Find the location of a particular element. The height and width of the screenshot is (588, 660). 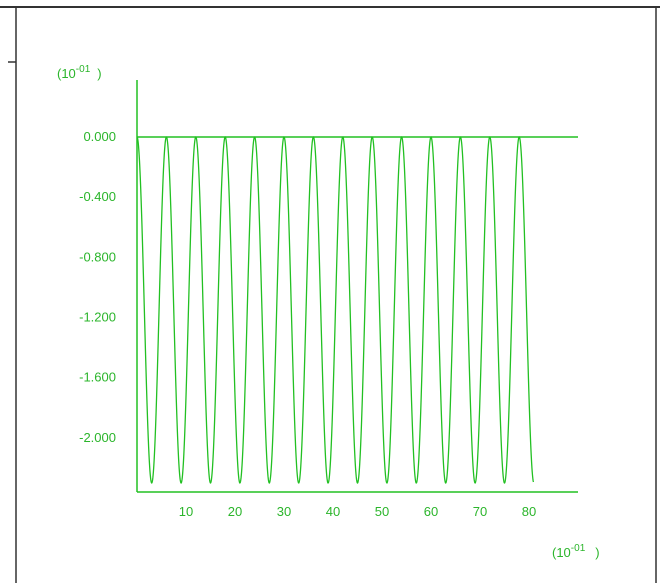

x-tick-label: 30 is located at coordinates (284, 511).